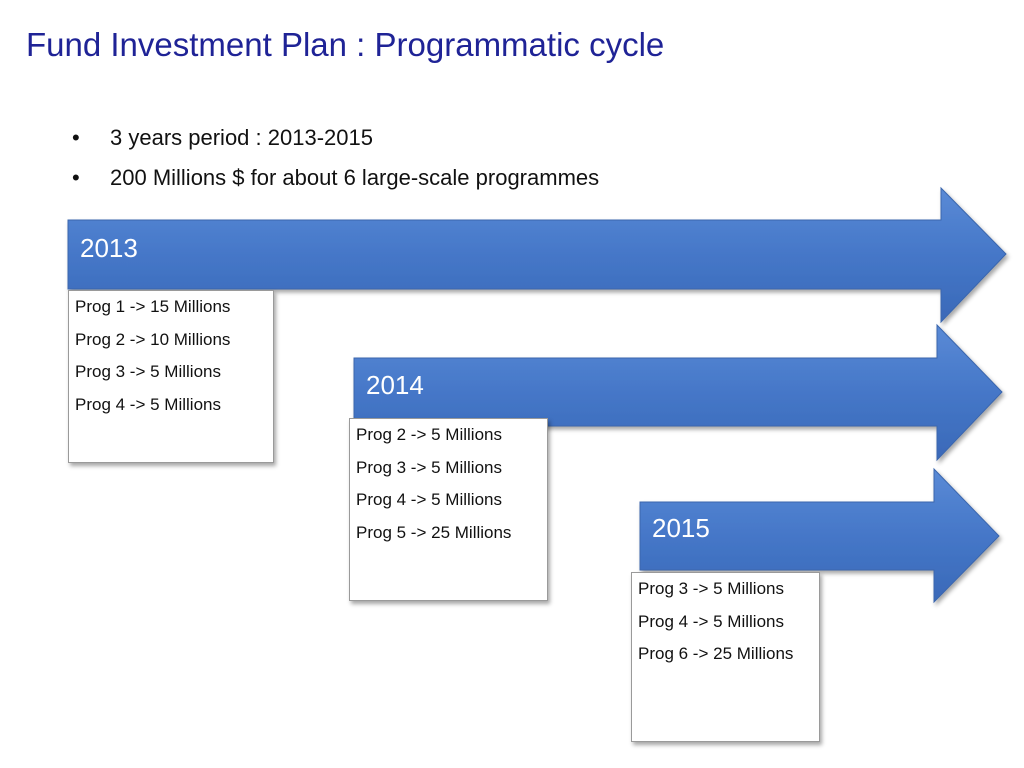 Image resolution: width=1024 pixels, height=768 pixels. Describe the element at coordinates (434, 532) in the screenshot. I see `programme-item: Prog 5 -> 25 Millions` at that location.